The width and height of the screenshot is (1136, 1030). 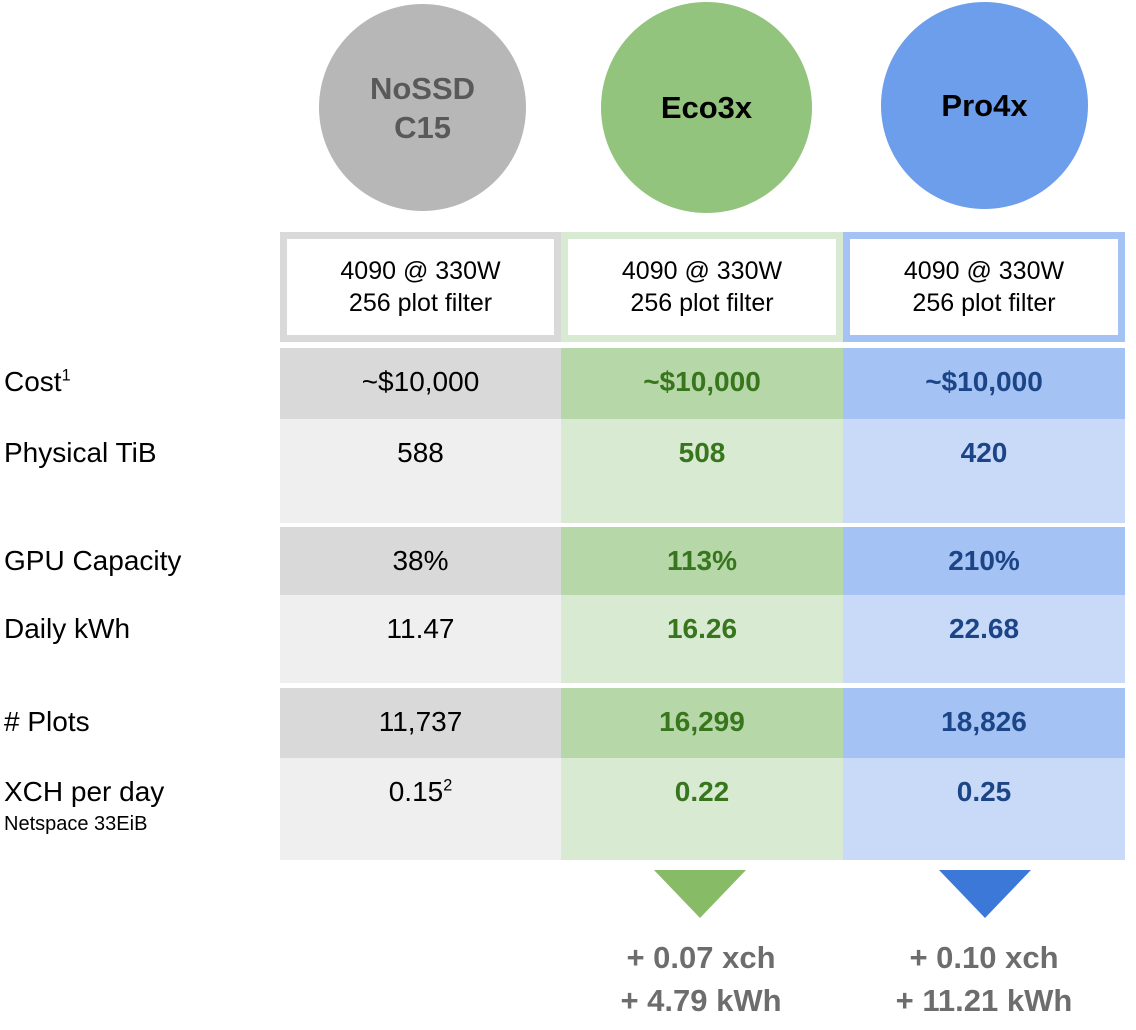 What do you see at coordinates (140, 287) in the screenshot?
I see `header-row-label-spacer` at bounding box center [140, 287].